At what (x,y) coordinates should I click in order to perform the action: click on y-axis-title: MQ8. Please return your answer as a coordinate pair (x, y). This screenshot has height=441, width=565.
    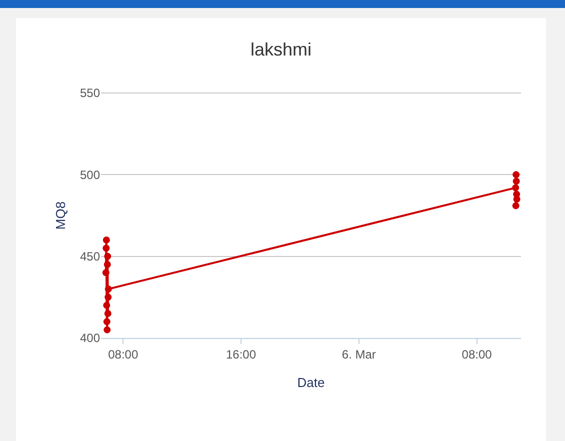
    Looking at the image, I should click on (60, 215).